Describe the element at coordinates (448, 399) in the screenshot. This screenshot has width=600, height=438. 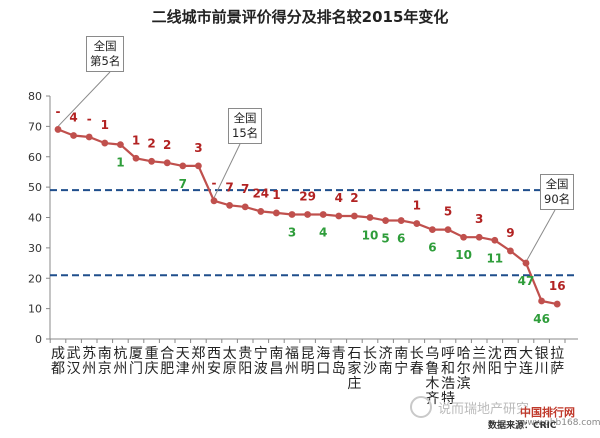
I see `x-tick-label: 特` at that location.